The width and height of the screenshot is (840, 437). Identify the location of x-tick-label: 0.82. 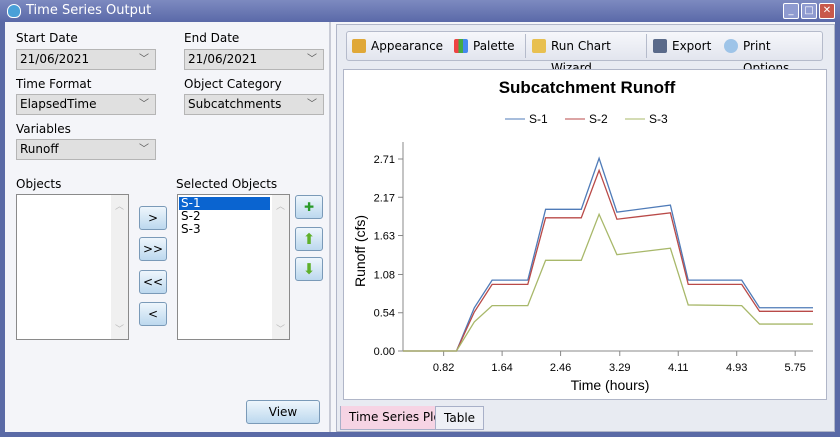
(443, 368).